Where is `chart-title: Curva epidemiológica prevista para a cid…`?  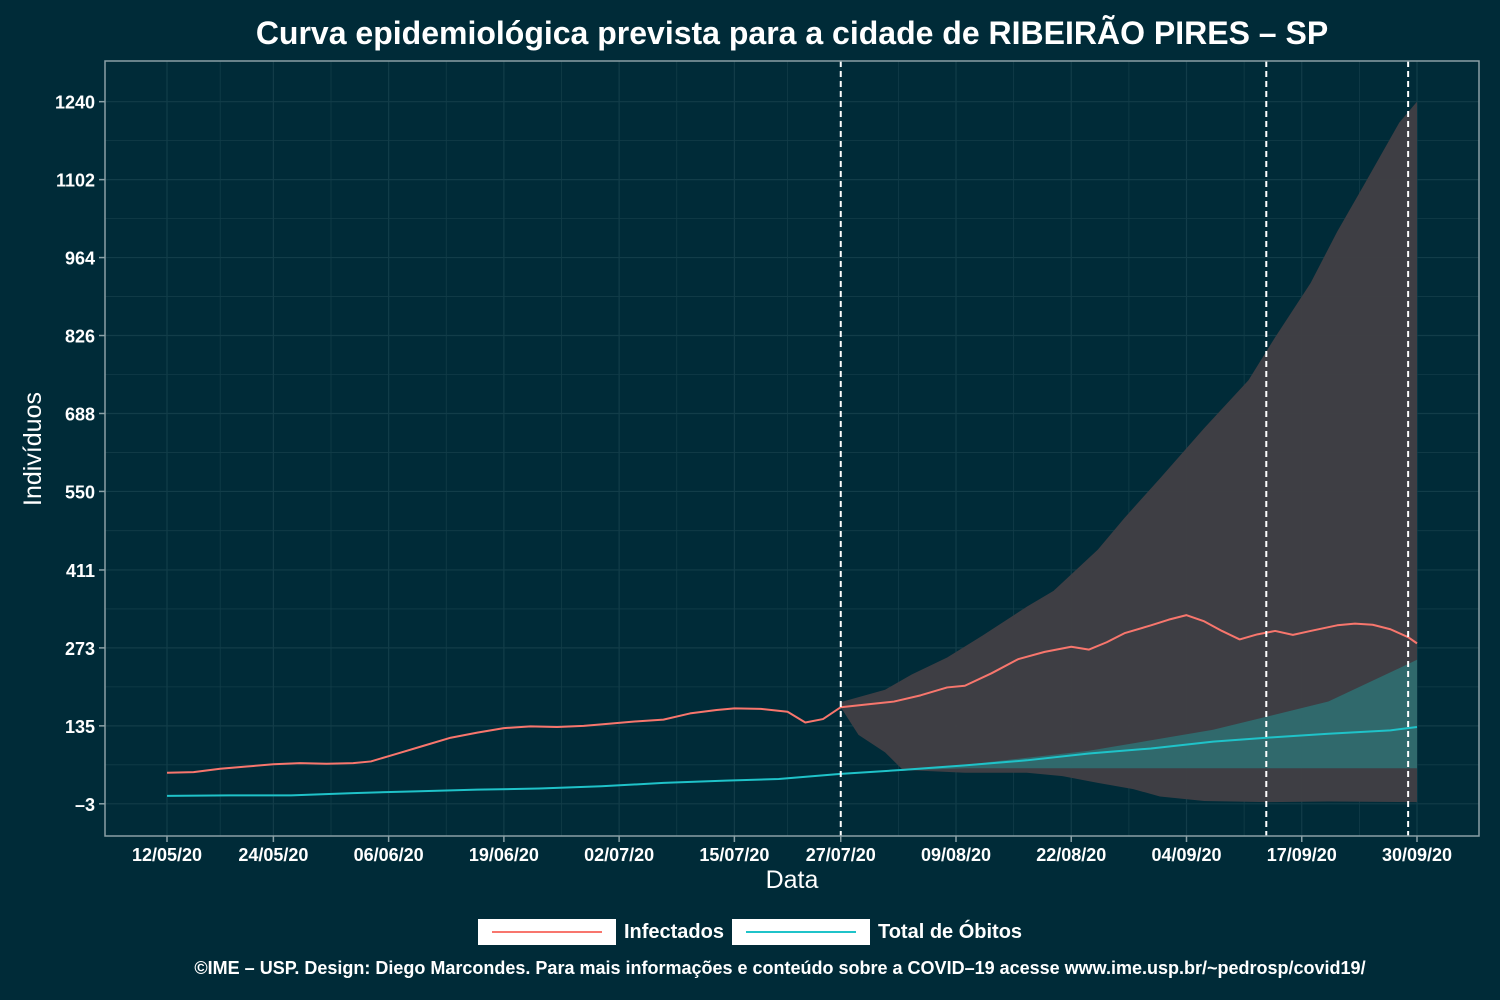 chart-title: Curva epidemiológica prevista para a cid… is located at coordinates (792, 33).